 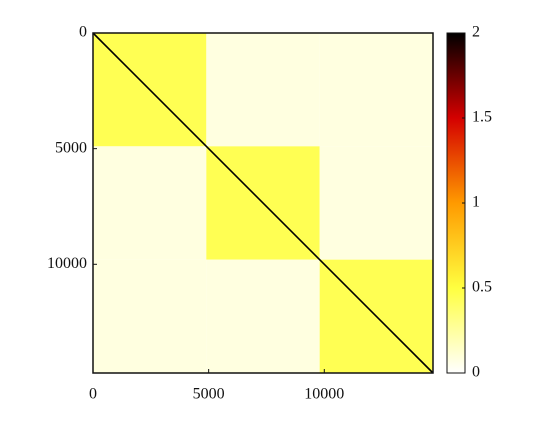 What do you see at coordinates (67, 263) in the screenshot?
I see `y-tick-label: 10000` at bounding box center [67, 263].